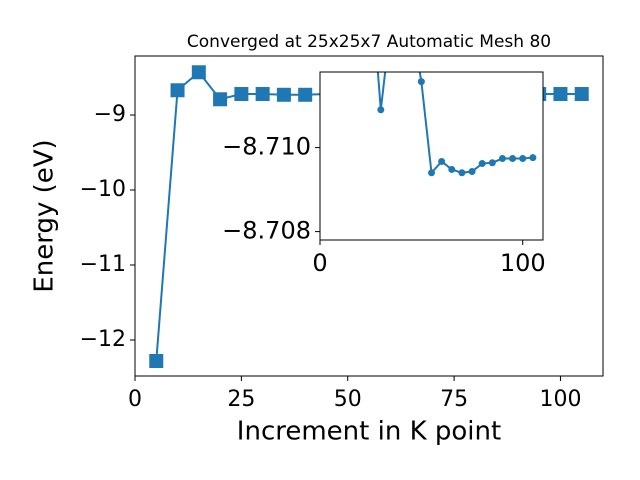  I want to click on y-tick-label: −9, so click(110, 114).